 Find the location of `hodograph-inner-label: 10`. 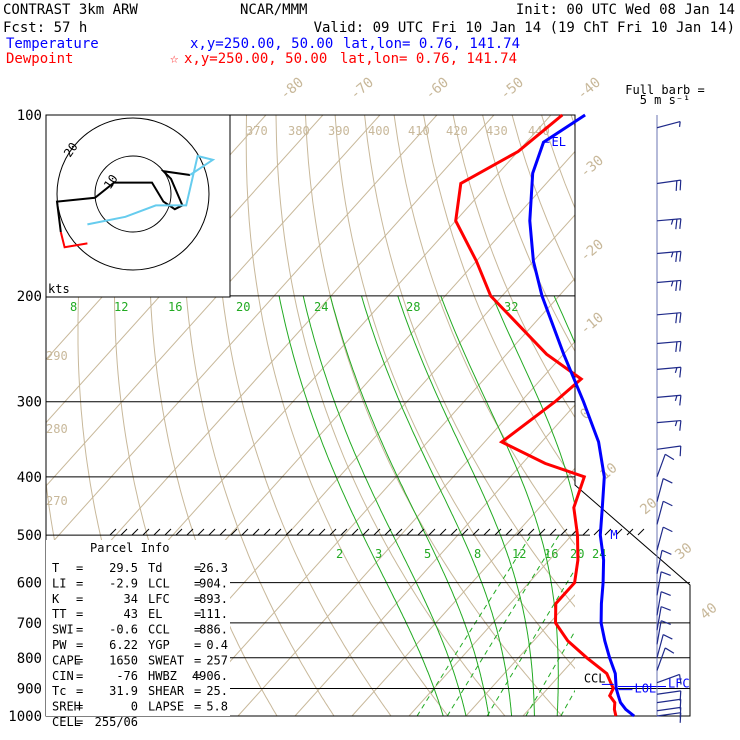

hodograph-inner-label: 10 is located at coordinates (111, 182).